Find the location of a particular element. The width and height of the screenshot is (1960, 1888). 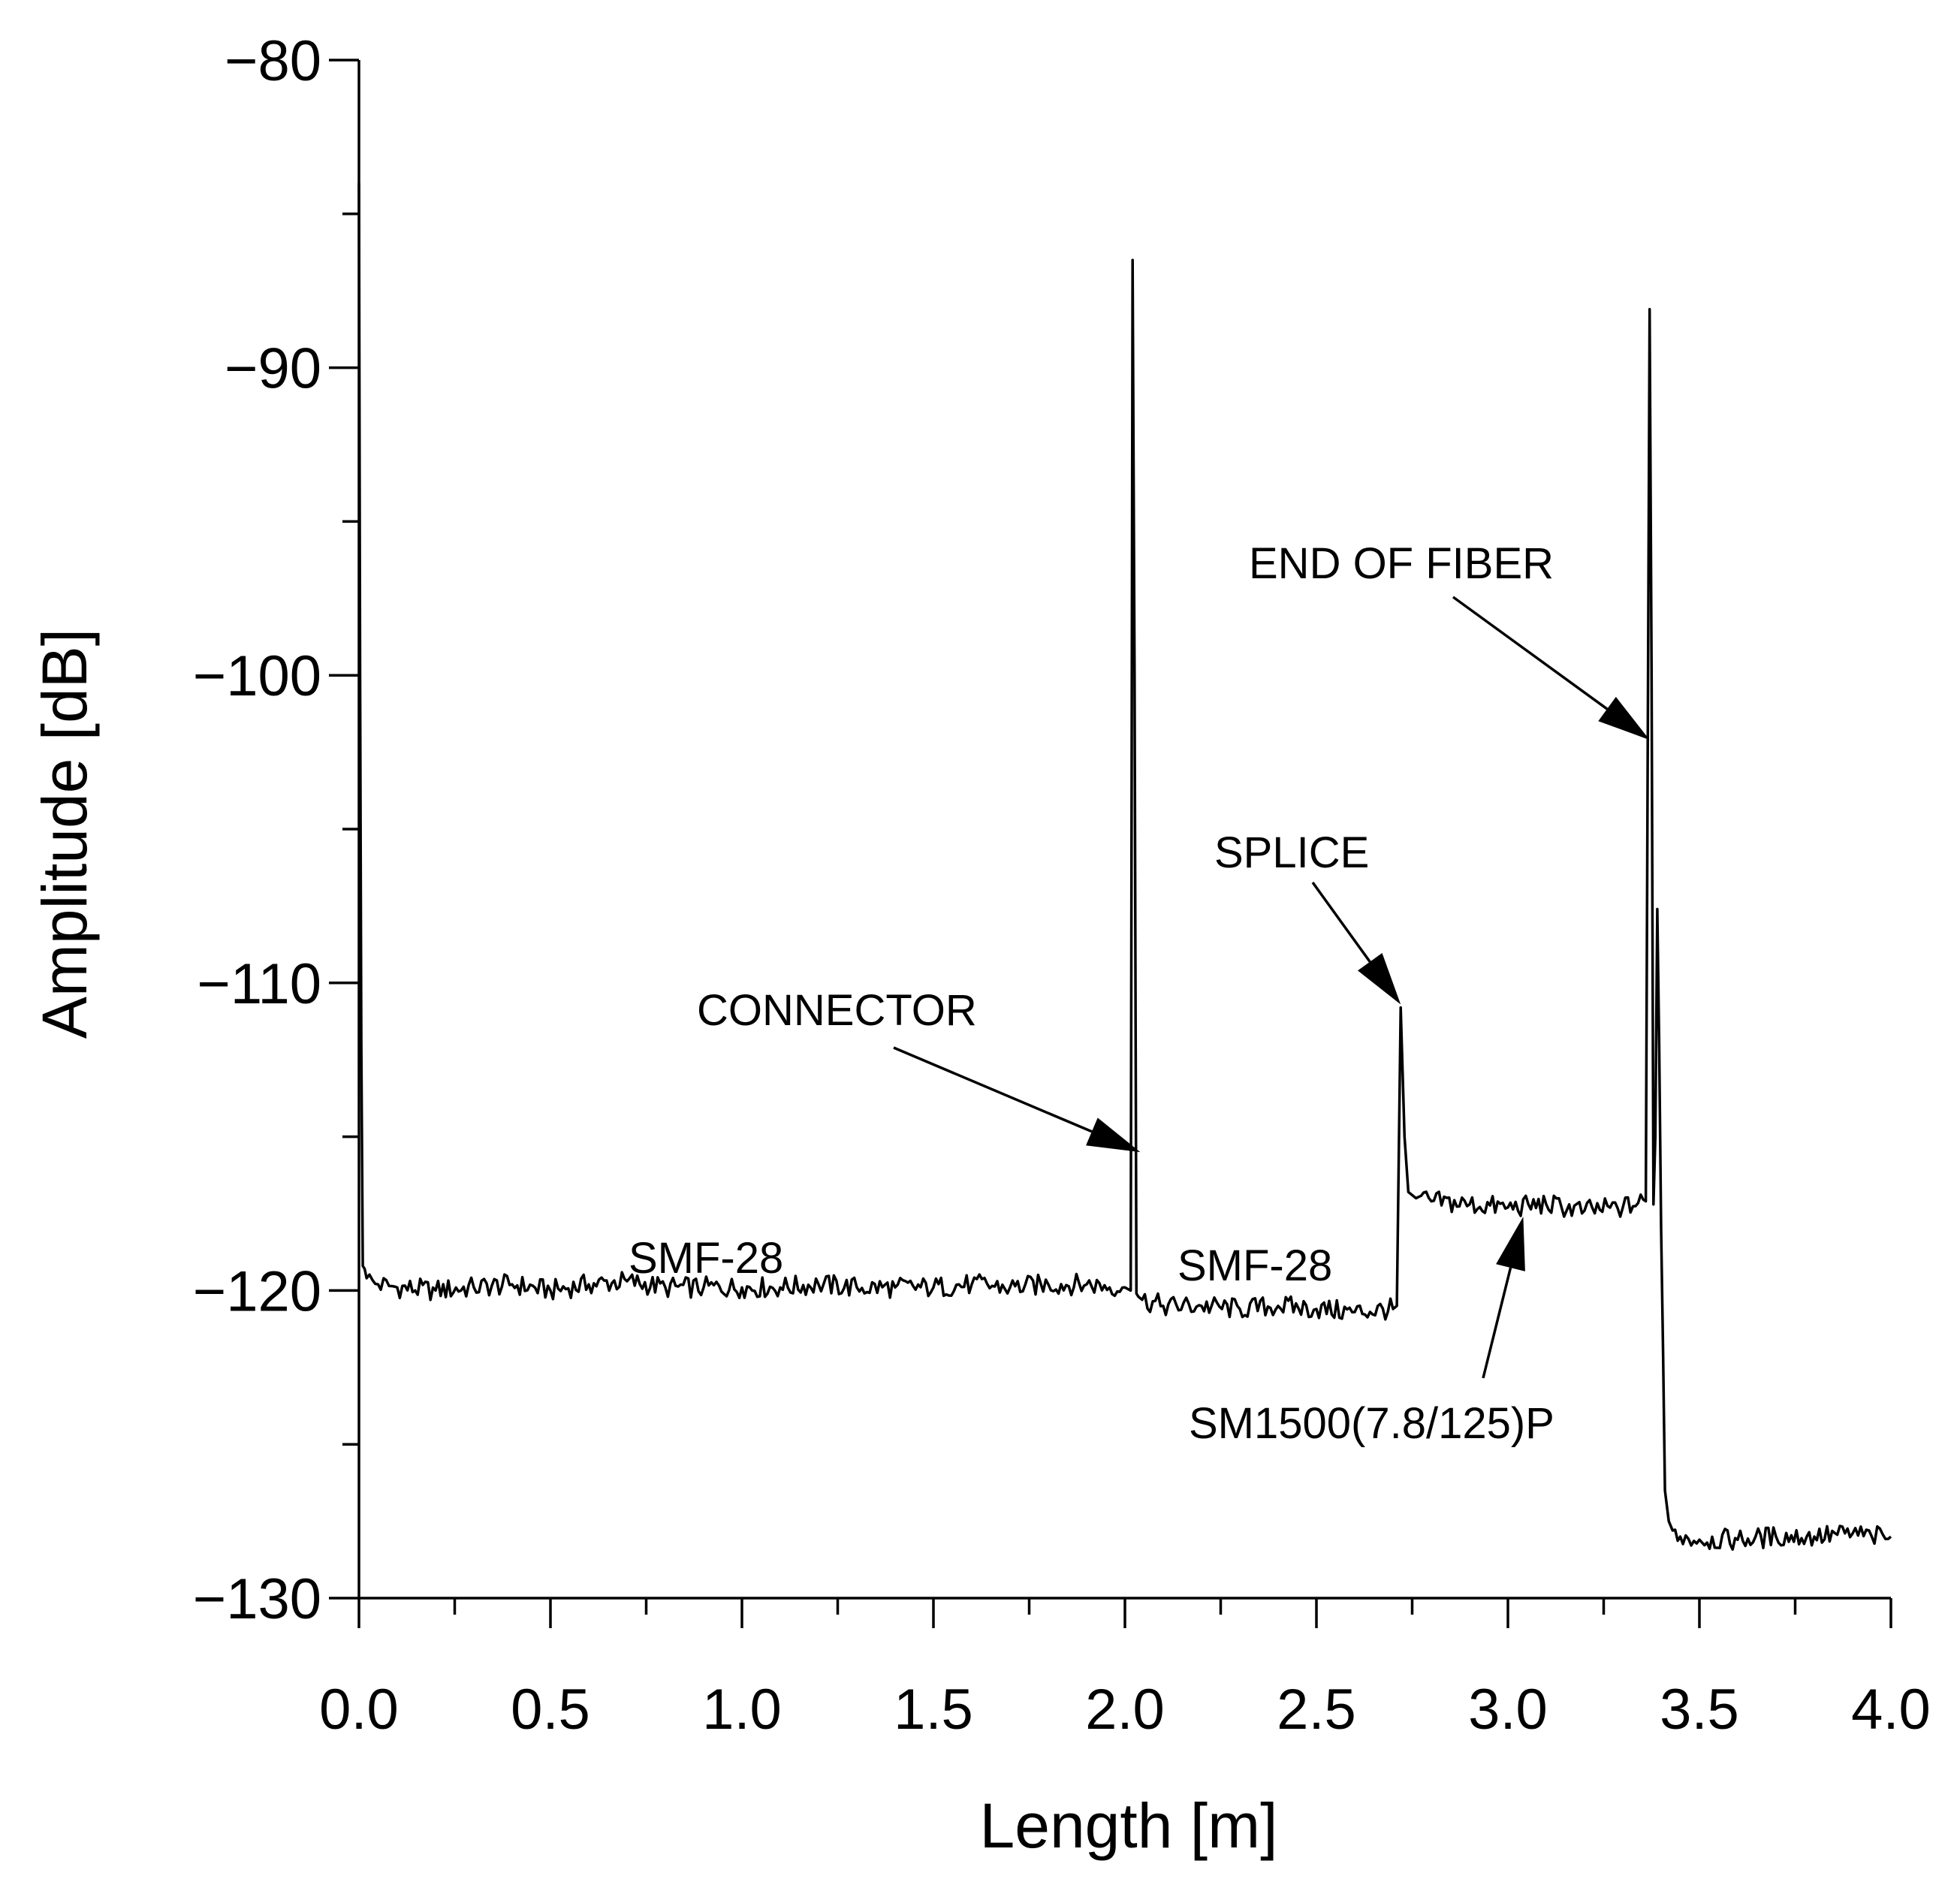

y-tick-label: −90 is located at coordinates (273, 369).